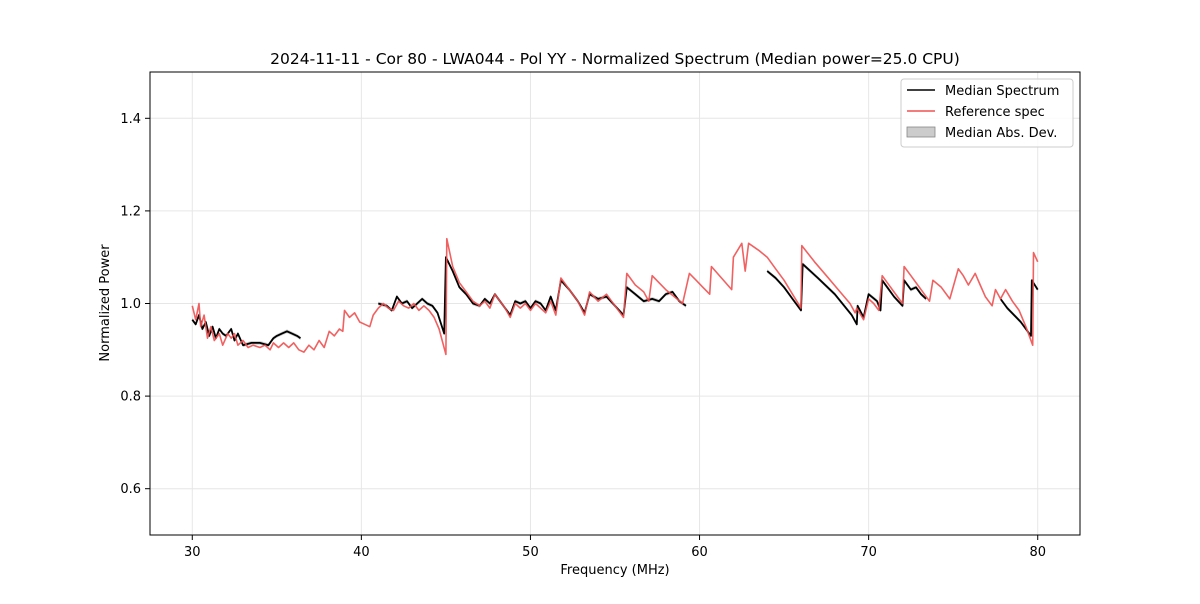  I want to click on legend-mad-label: Median Abs. Dev., so click(1001, 133).